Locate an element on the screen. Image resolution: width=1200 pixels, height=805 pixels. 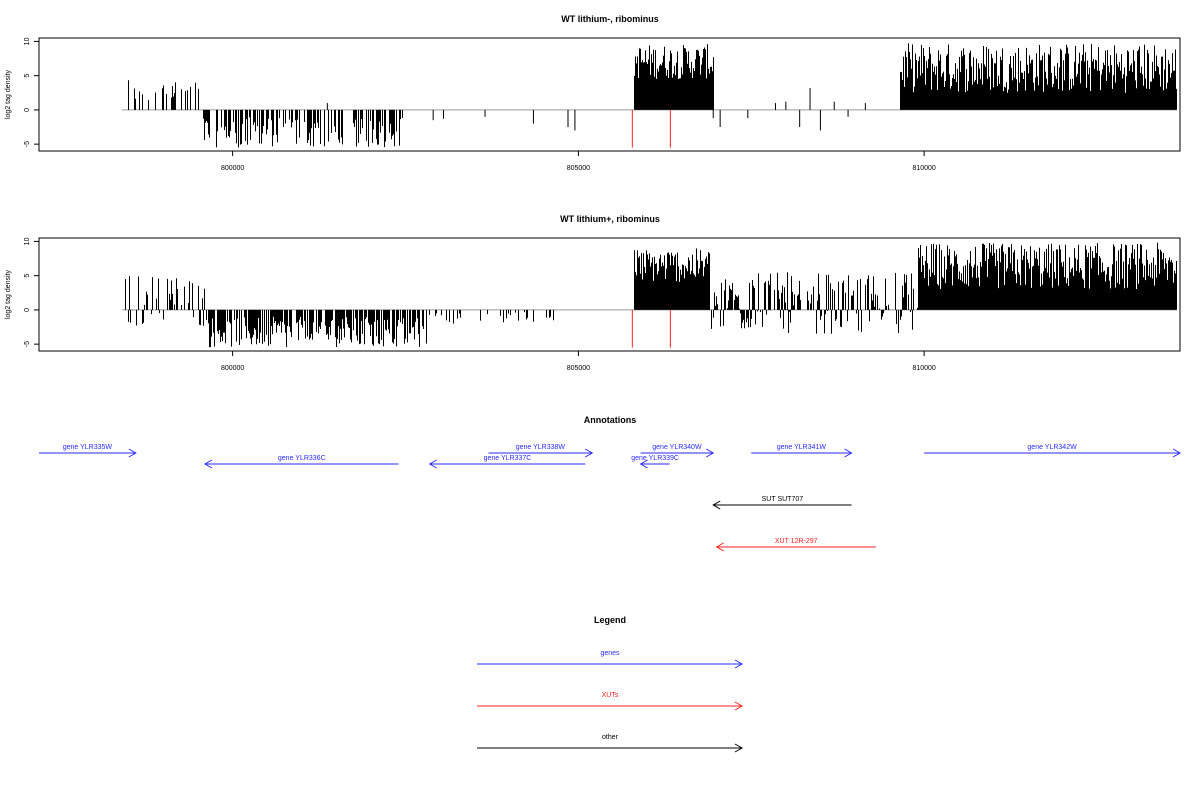
annotation-label: SUT SUT707 is located at coordinates (783, 499).